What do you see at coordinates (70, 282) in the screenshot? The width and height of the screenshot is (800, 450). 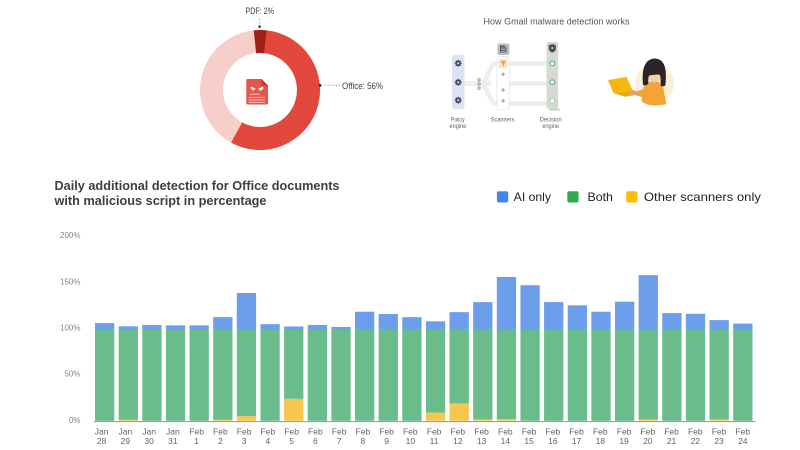 I see `svg-text: 150%` at bounding box center [70, 282].